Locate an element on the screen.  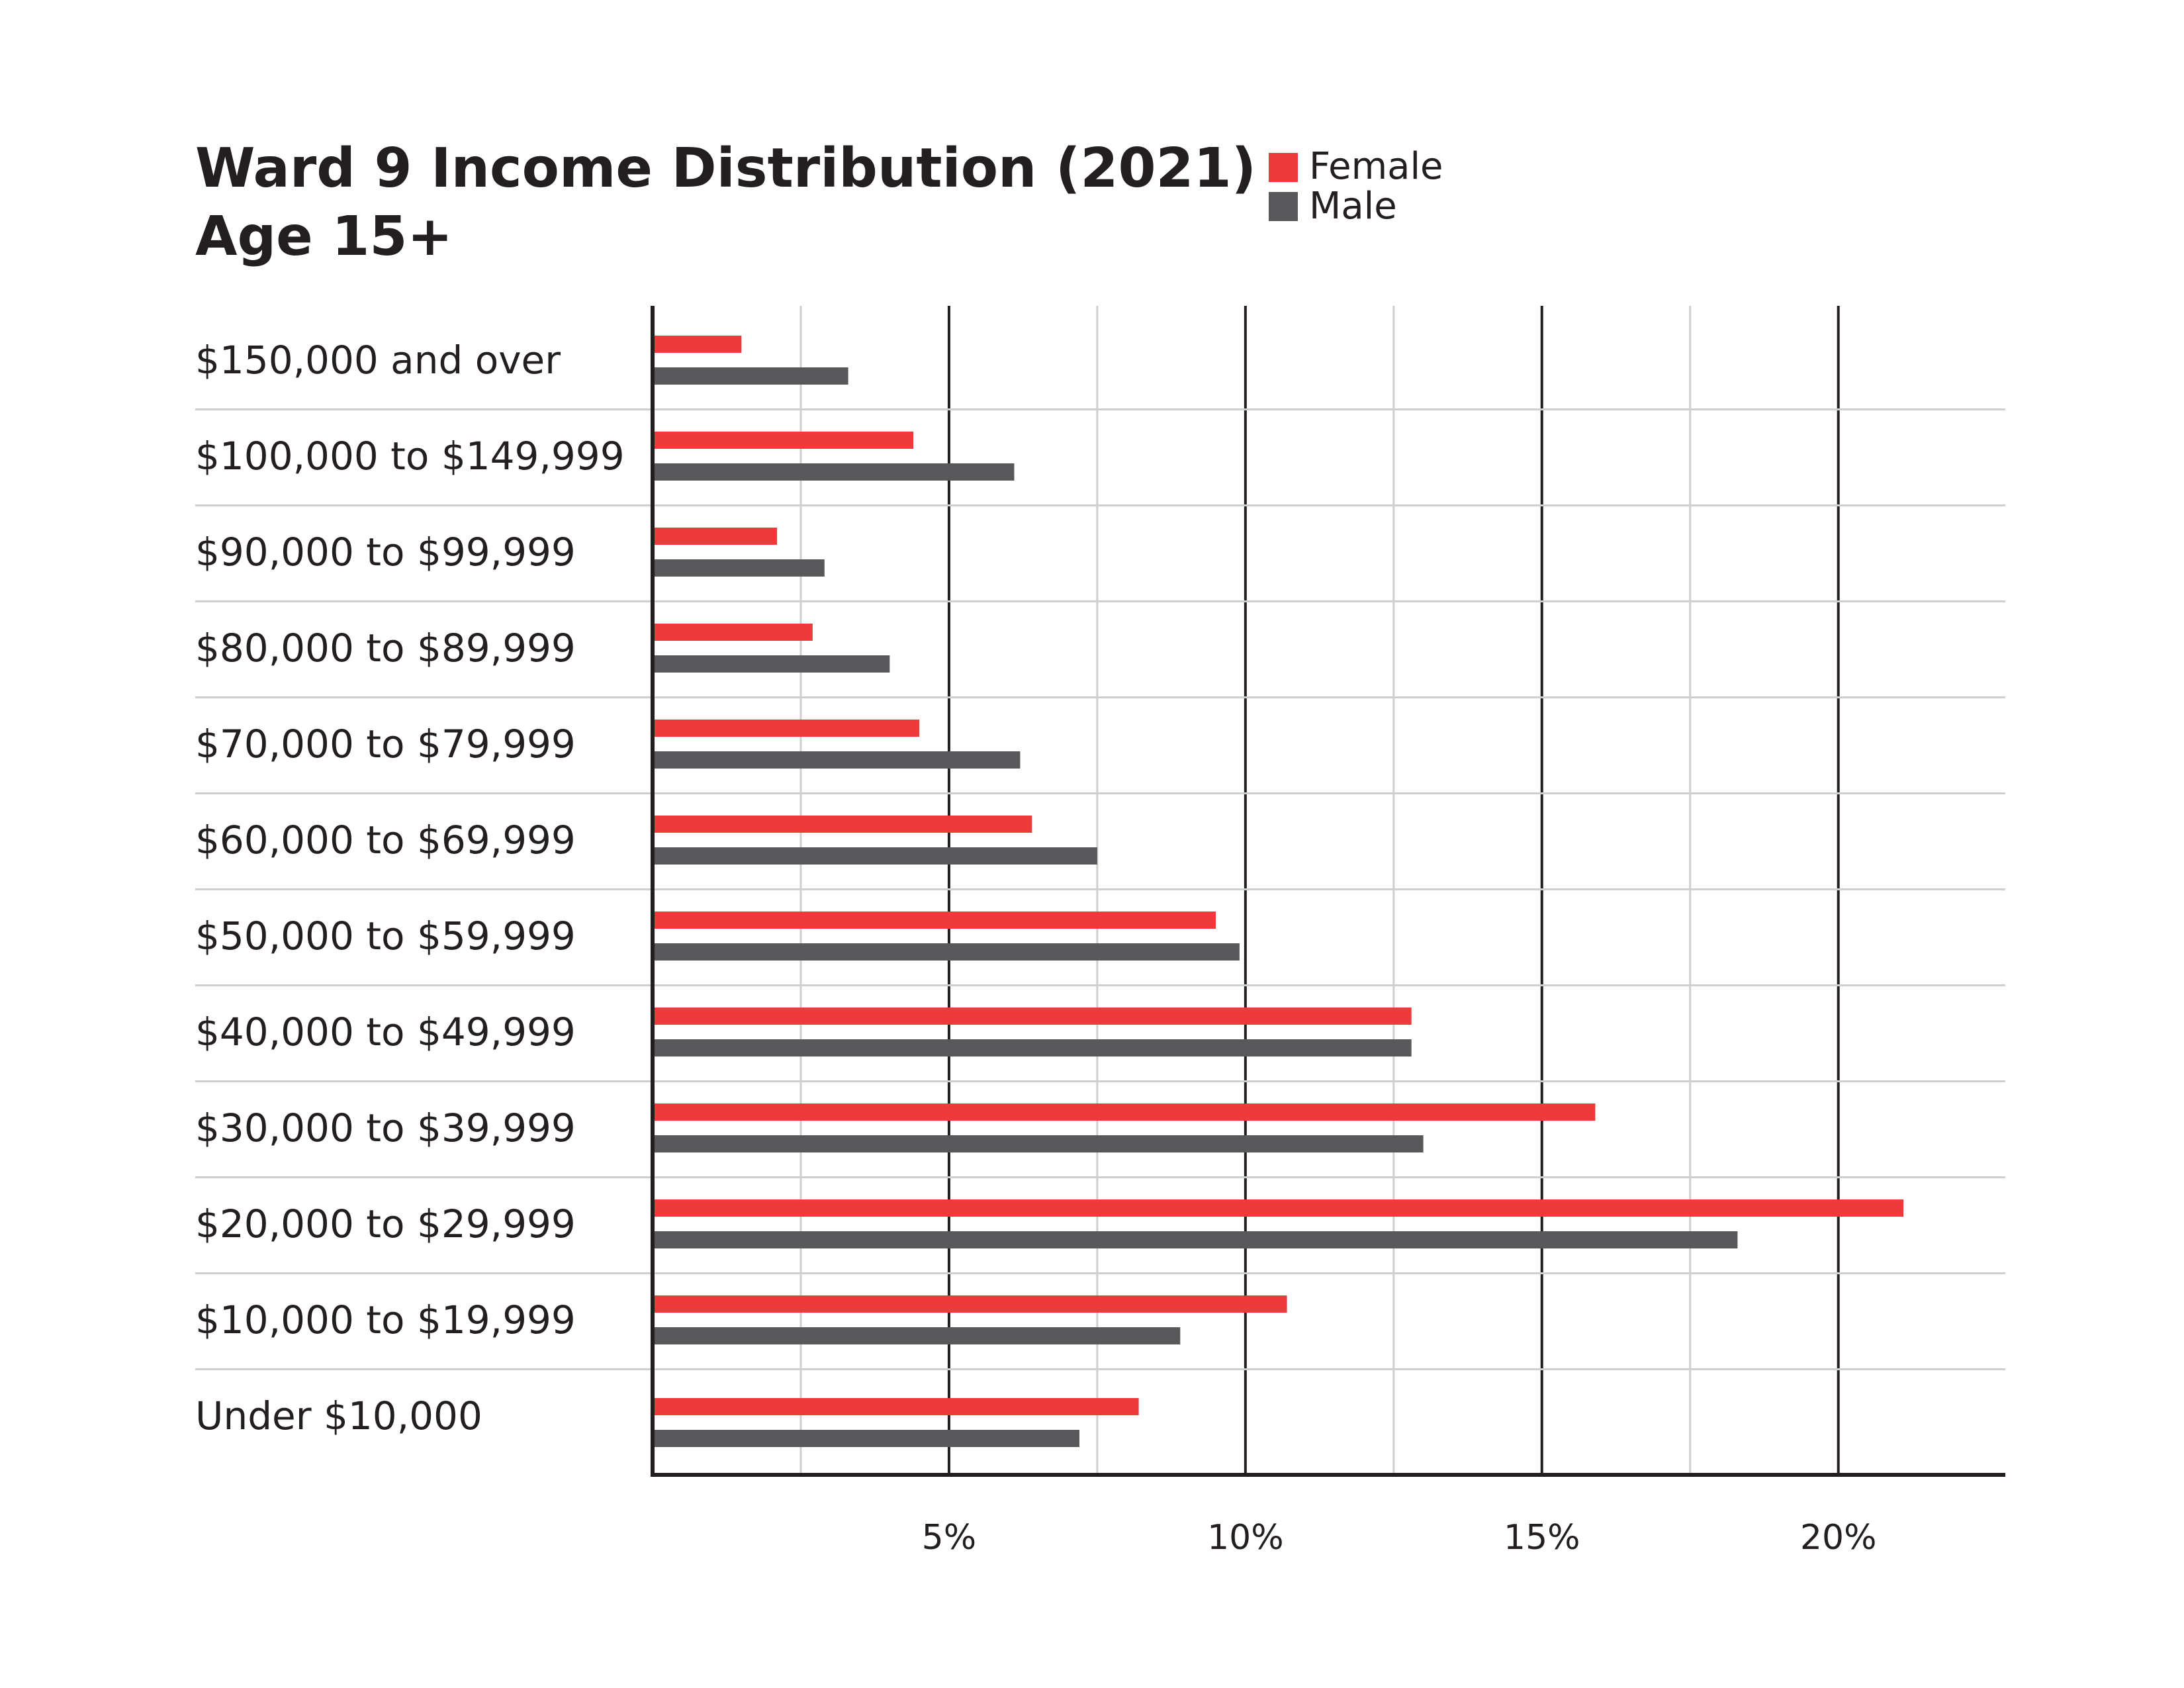
x-tick-label: 5% is located at coordinates (950, 1538).